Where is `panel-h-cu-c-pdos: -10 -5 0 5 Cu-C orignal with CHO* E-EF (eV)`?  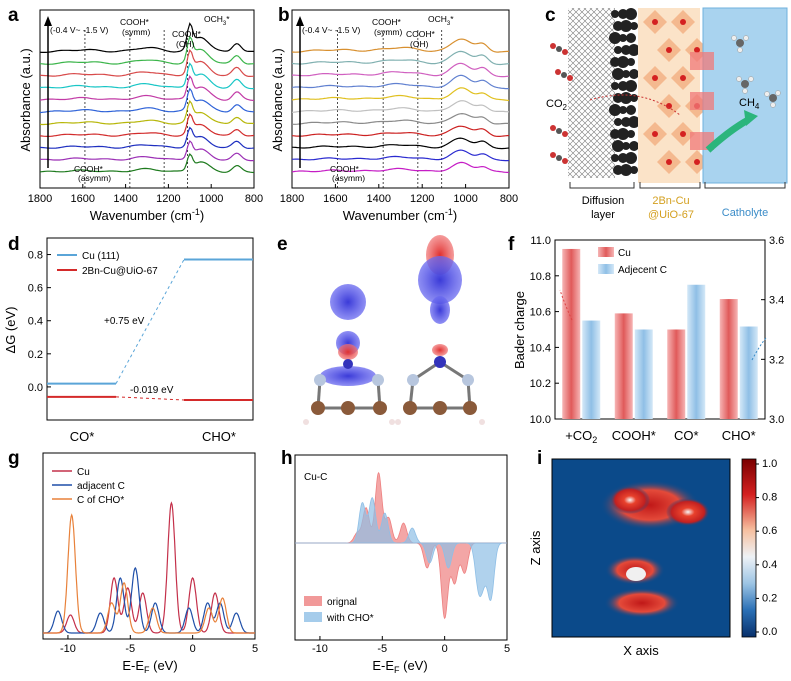
panel-h-cu-c-pdos: -10 -5 0 5 Cu-C orignal with CHO* E-EF (eV) is located at coordinates (402, 564).